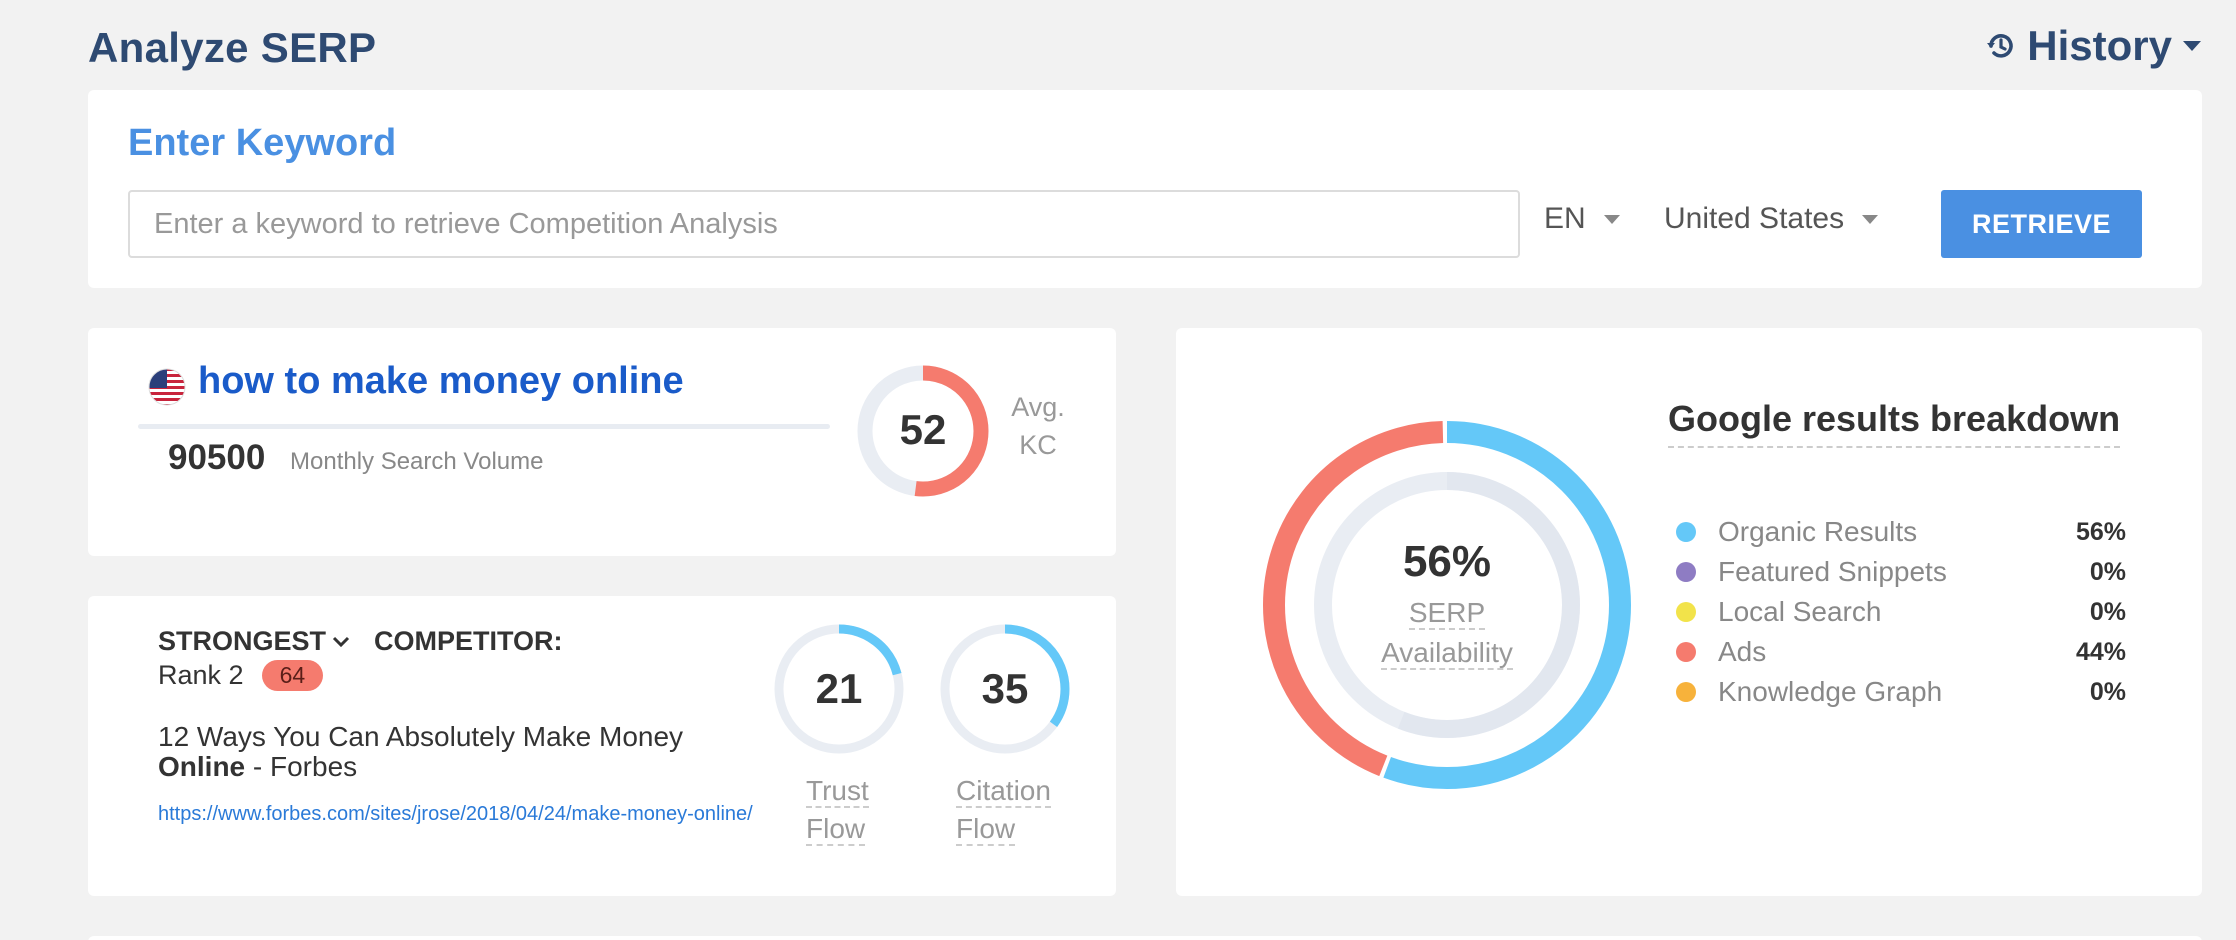 Image resolution: width=2236 pixels, height=940 pixels. I want to click on avg-kc-gauge: 52, so click(923, 431).